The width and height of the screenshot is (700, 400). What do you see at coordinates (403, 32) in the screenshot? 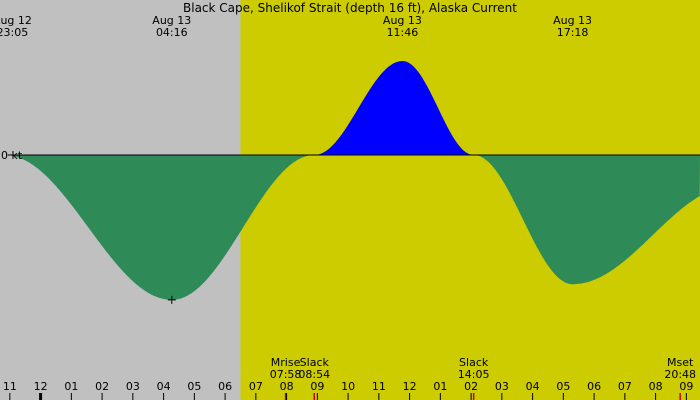
I see `extreme-time-label: 11:46` at bounding box center [403, 32].